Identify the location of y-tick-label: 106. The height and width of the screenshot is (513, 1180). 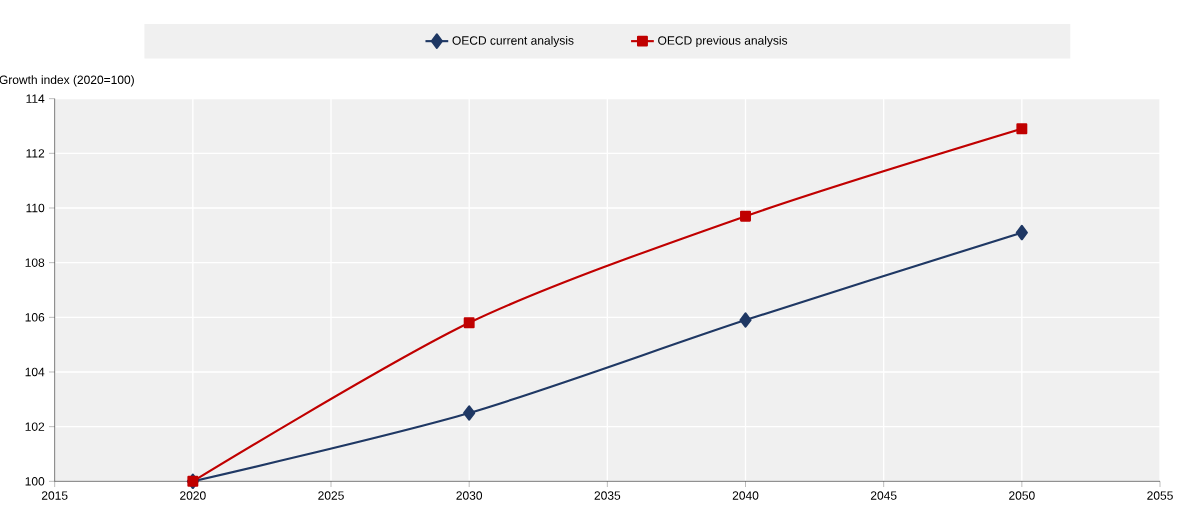
(35, 317).